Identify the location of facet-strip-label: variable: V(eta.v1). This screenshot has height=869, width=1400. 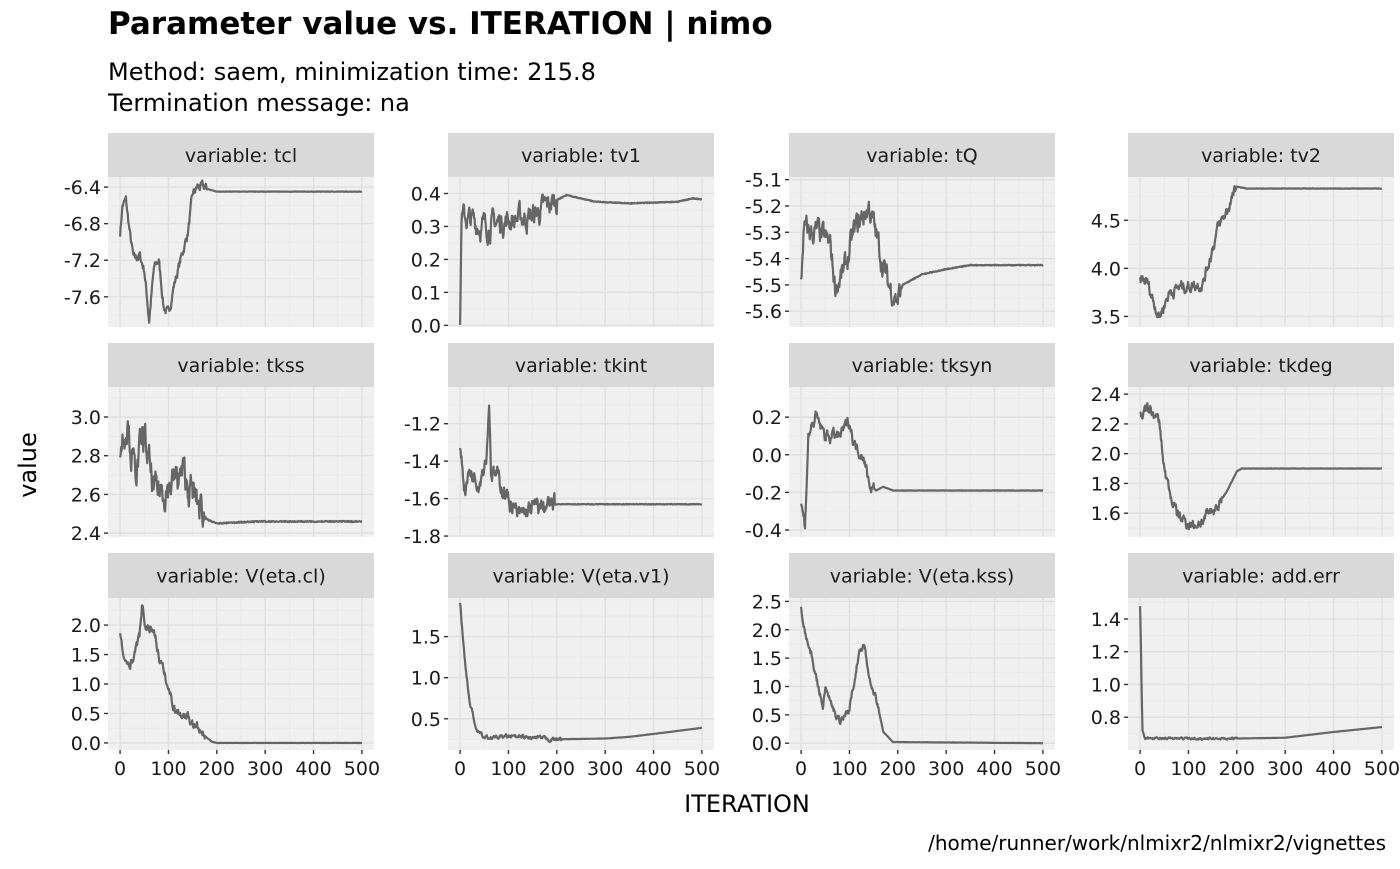
(580, 577).